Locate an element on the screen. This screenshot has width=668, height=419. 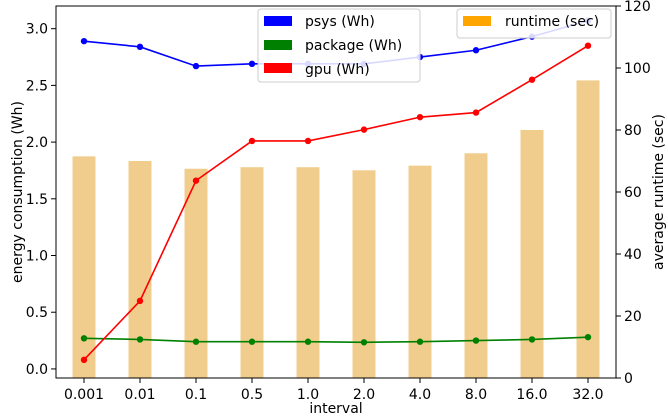
package-point-0.5 is located at coordinates (252, 341).